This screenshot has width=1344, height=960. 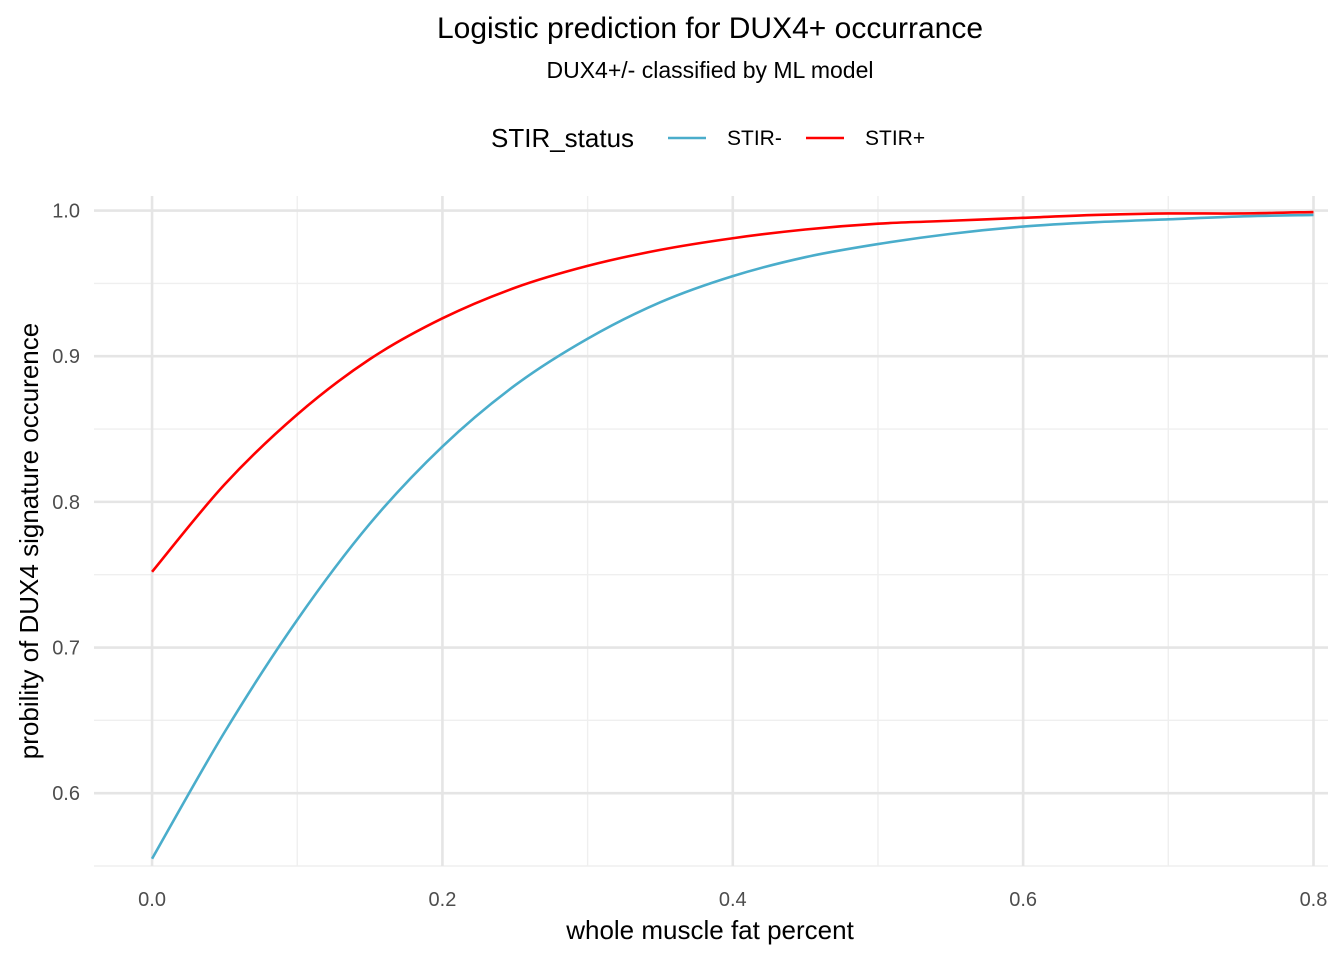 I want to click on legend-title: STIR_status, so click(x=562, y=138).